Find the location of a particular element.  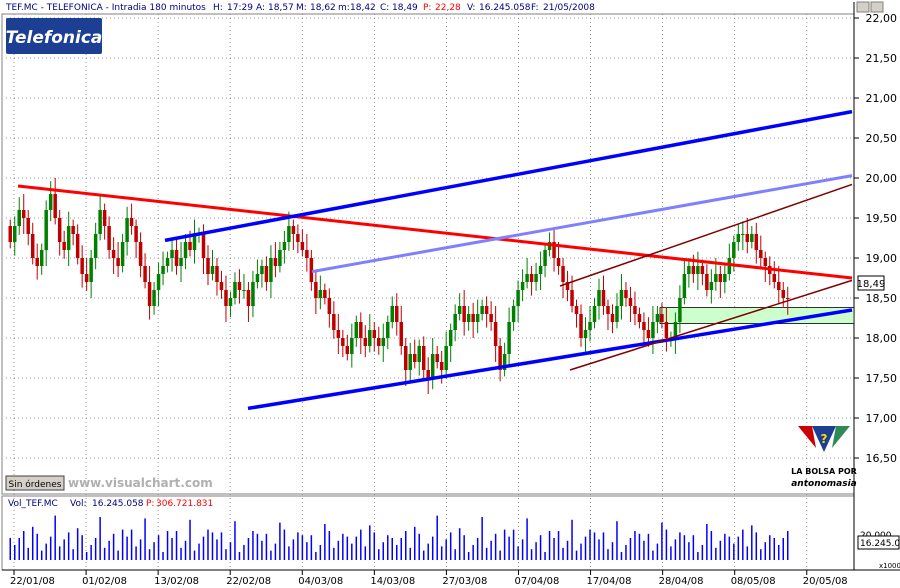

volume-unit: x1000 is located at coordinates (889, 566).